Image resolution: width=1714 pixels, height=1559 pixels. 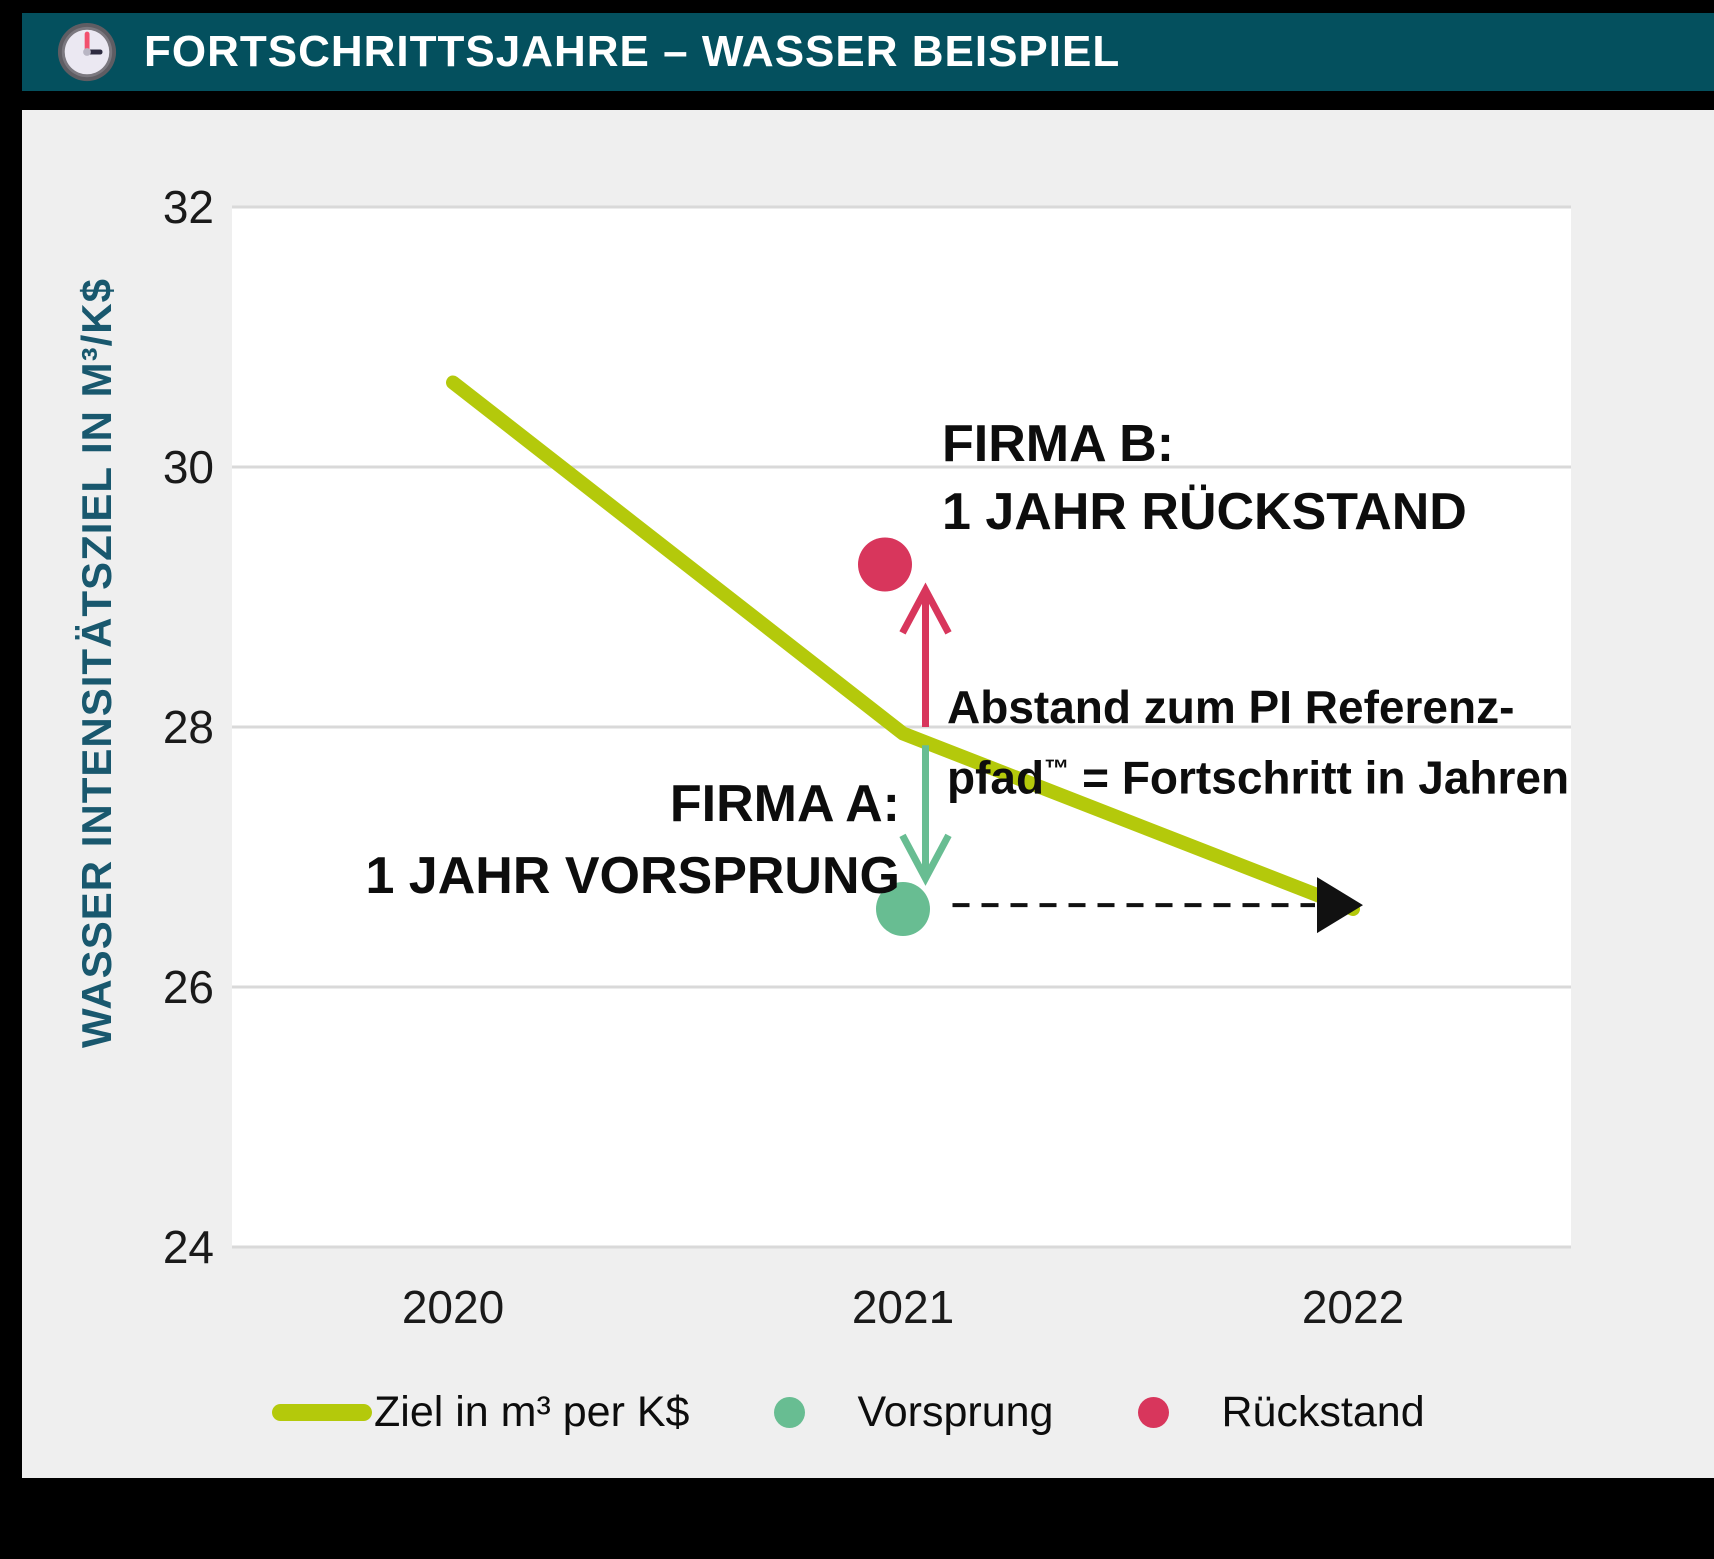 What do you see at coordinates (188, 1247) in the screenshot?
I see `svg-text: 24` at bounding box center [188, 1247].